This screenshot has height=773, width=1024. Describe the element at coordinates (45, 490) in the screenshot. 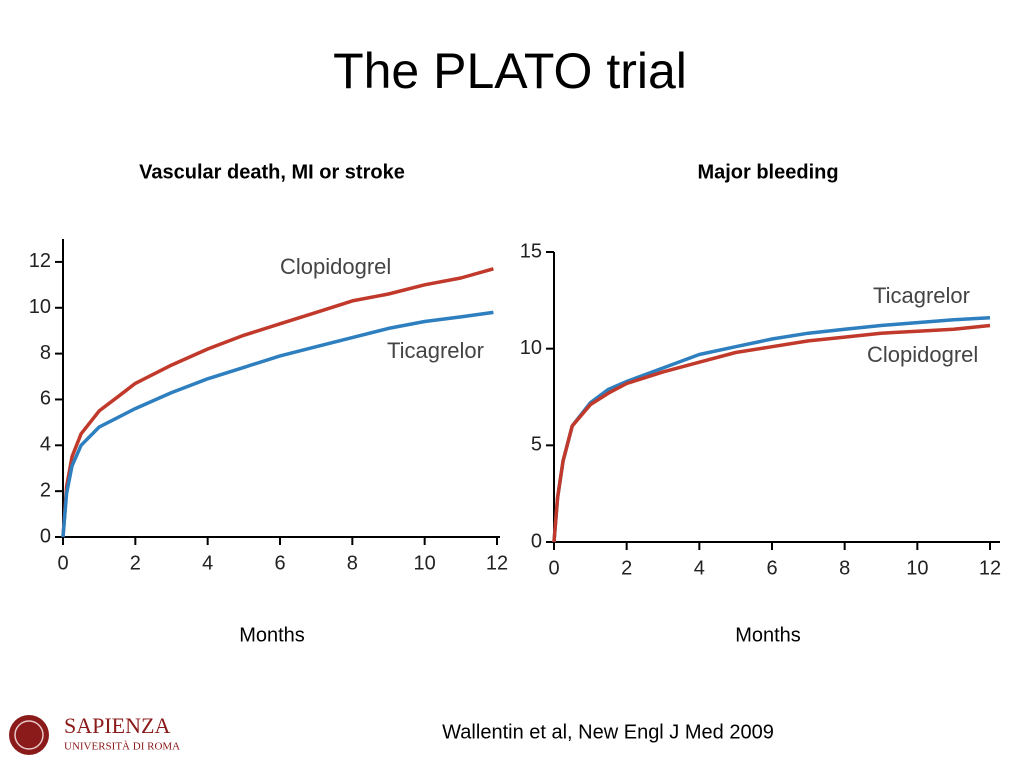

I see `y-tick-label: 2` at that location.